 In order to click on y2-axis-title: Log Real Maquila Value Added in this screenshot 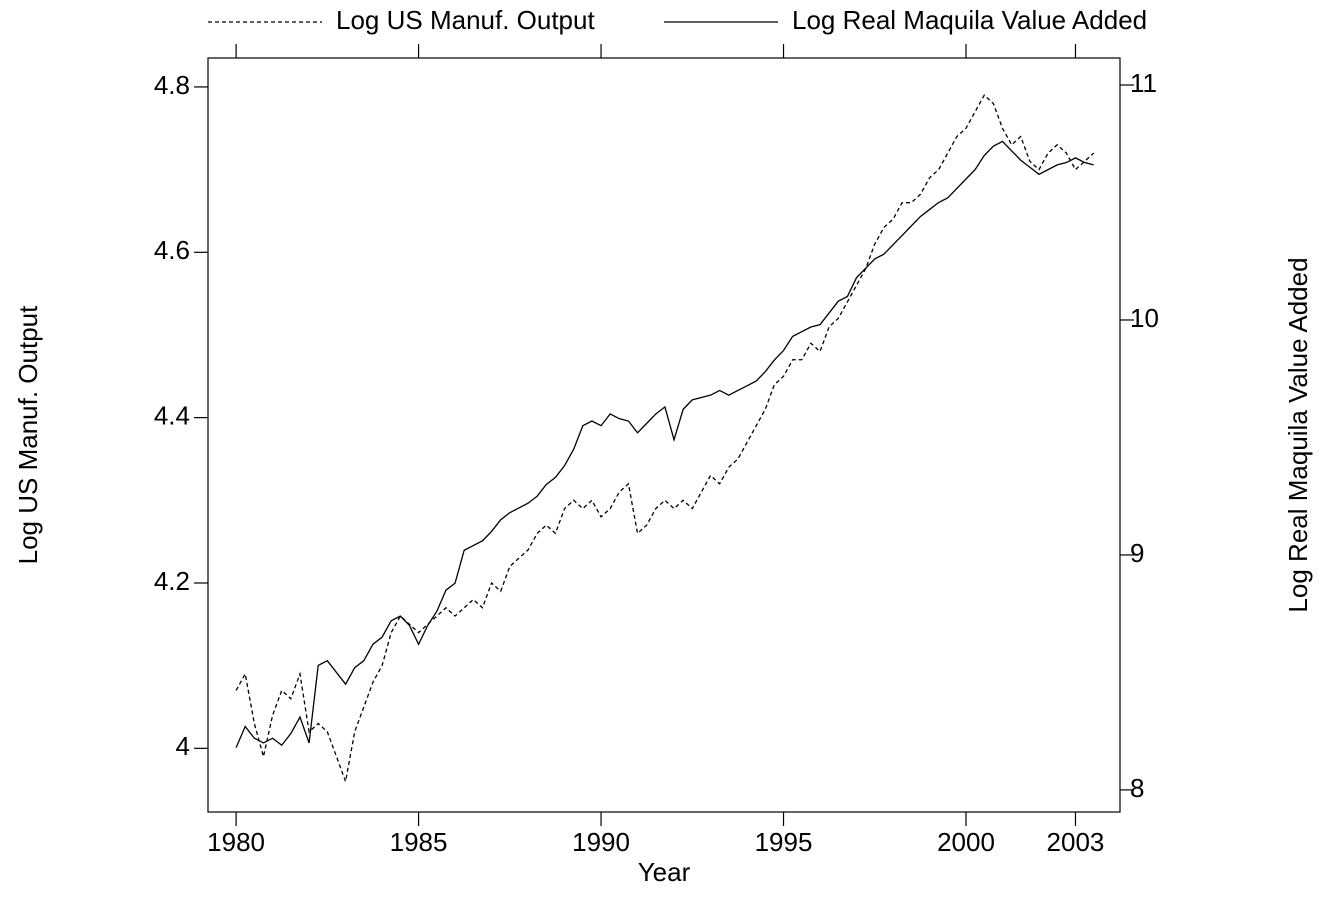, I will do `click(1298, 434)`.